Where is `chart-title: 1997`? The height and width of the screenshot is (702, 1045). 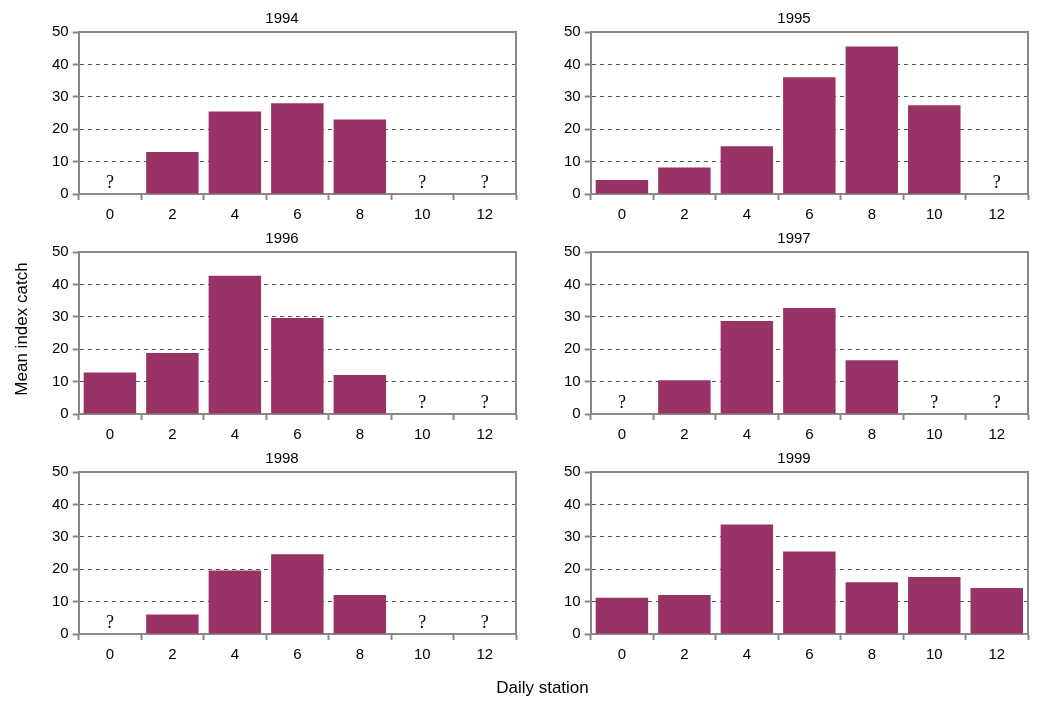
chart-title: 1997 is located at coordinates (794, 238).